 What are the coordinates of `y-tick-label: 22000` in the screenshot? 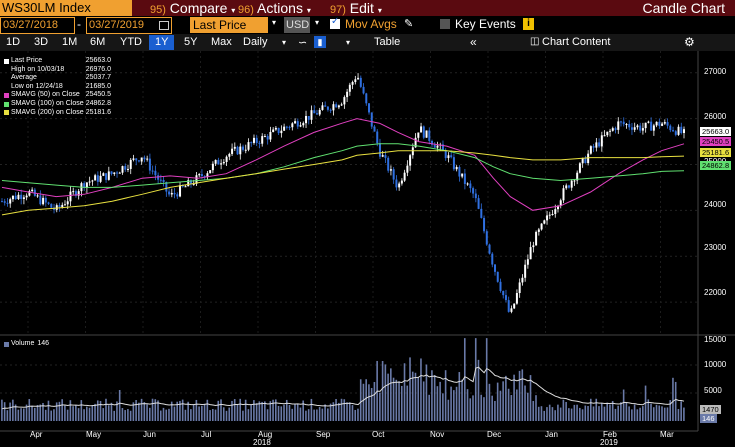 It's located at (715, 292).